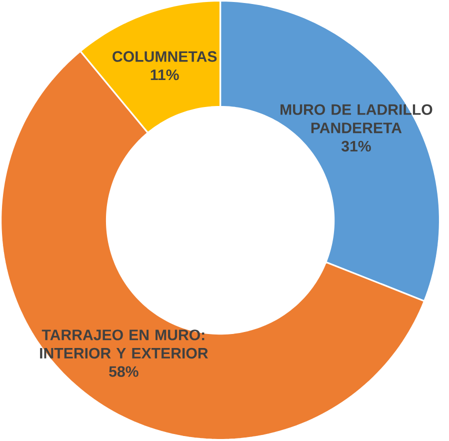 The image size is (449, 441). I want to click on data-label: 31%, so click(356, 146).